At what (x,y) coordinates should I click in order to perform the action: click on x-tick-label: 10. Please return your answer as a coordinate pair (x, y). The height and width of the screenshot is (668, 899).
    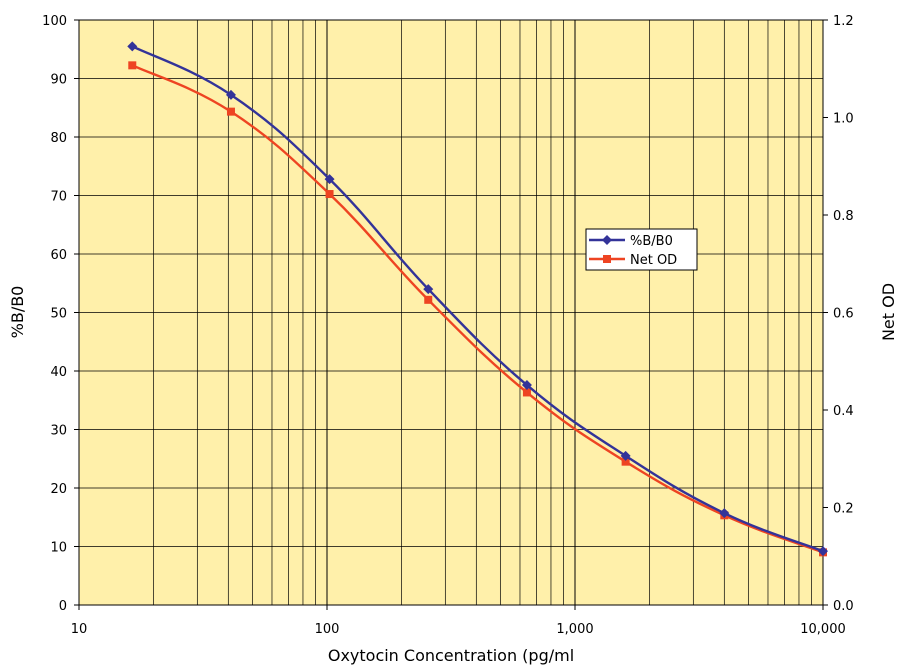
    Looking at the image, I should click on (79, 629).